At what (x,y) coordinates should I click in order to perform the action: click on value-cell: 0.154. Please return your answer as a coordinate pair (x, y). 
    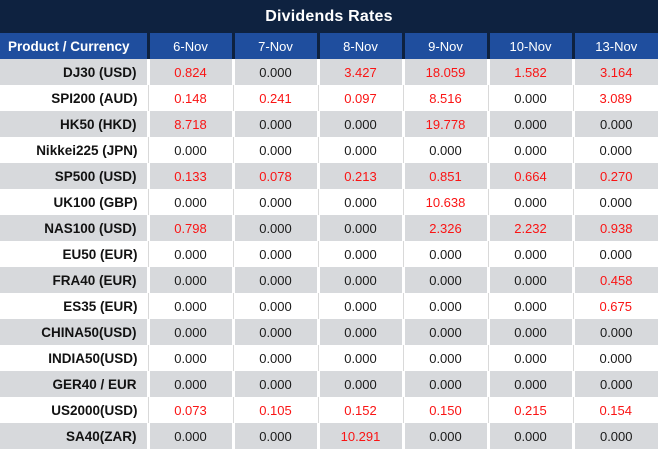
    Looking at the image, I should click on (615, 410).